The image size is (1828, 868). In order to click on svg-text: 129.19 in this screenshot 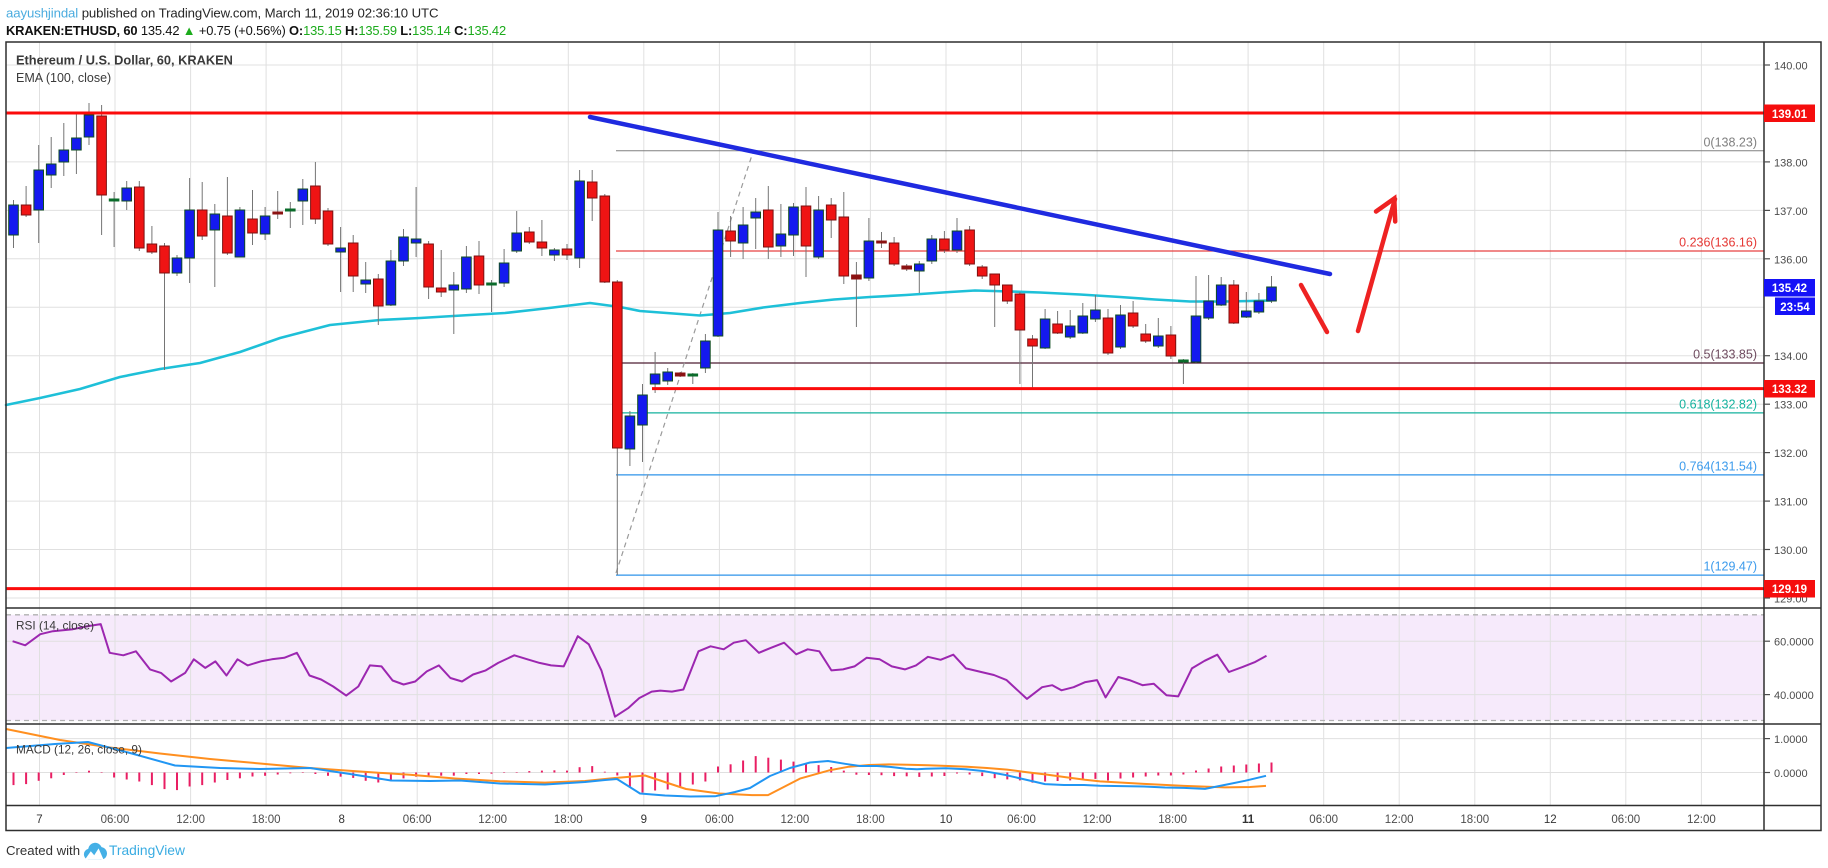, I will do `click(1789, 590)`.